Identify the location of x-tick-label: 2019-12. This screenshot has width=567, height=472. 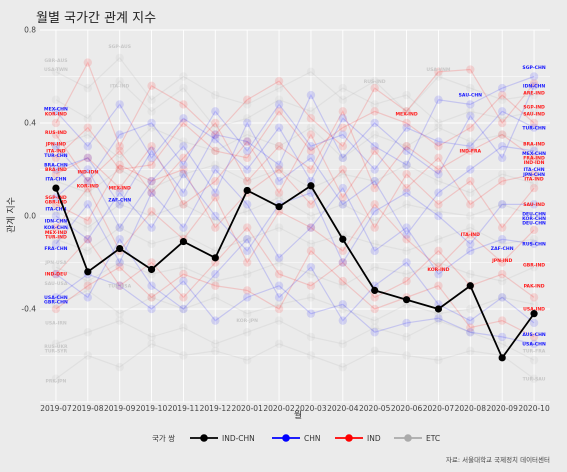
(216, 408).